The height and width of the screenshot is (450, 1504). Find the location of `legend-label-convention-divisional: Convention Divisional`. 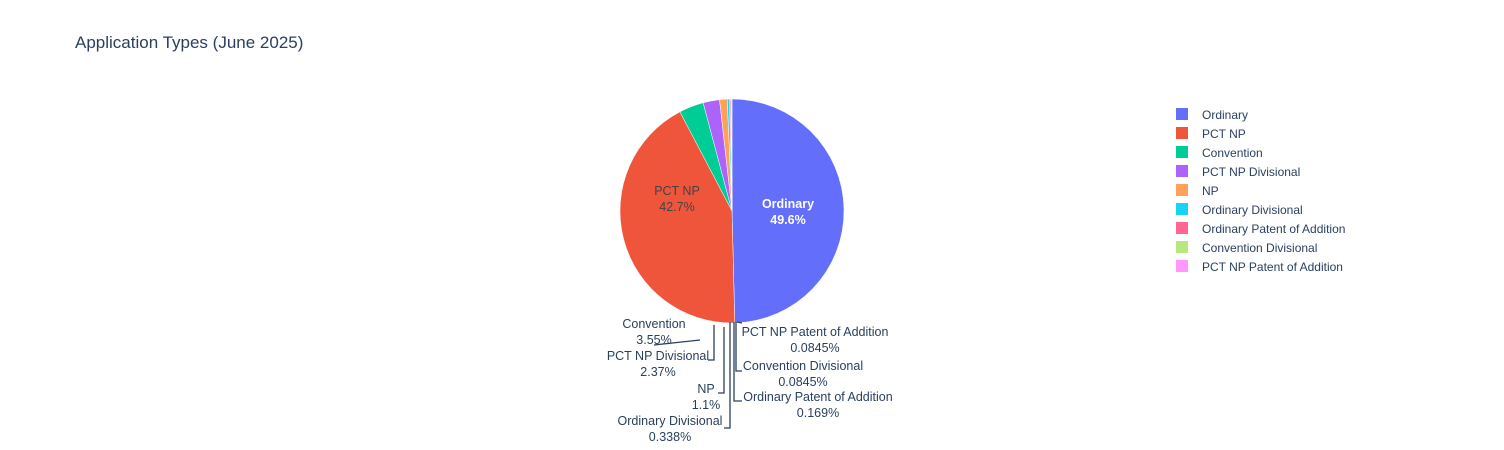

legend-label-convention-divisional: Convention Divisional is located at coordinates (1259, 248).